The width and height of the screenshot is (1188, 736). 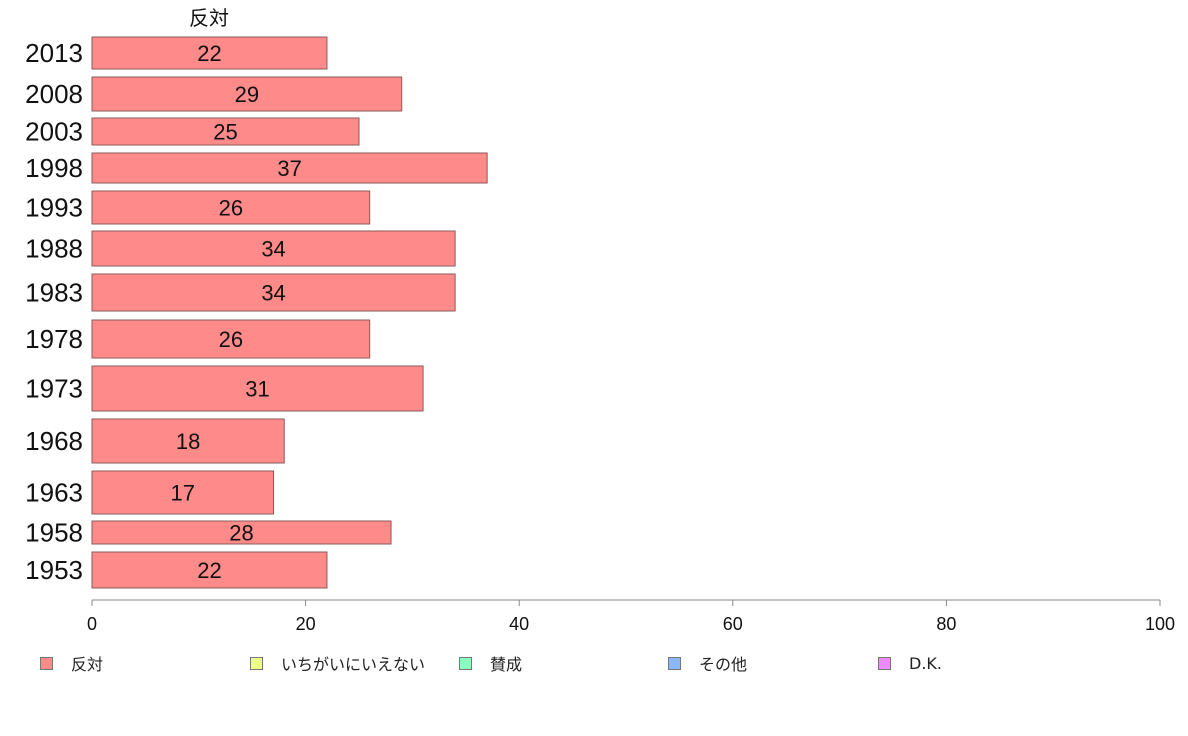 I want to click on legend-label: いちがいにいえない, so click(x=353, y=664).